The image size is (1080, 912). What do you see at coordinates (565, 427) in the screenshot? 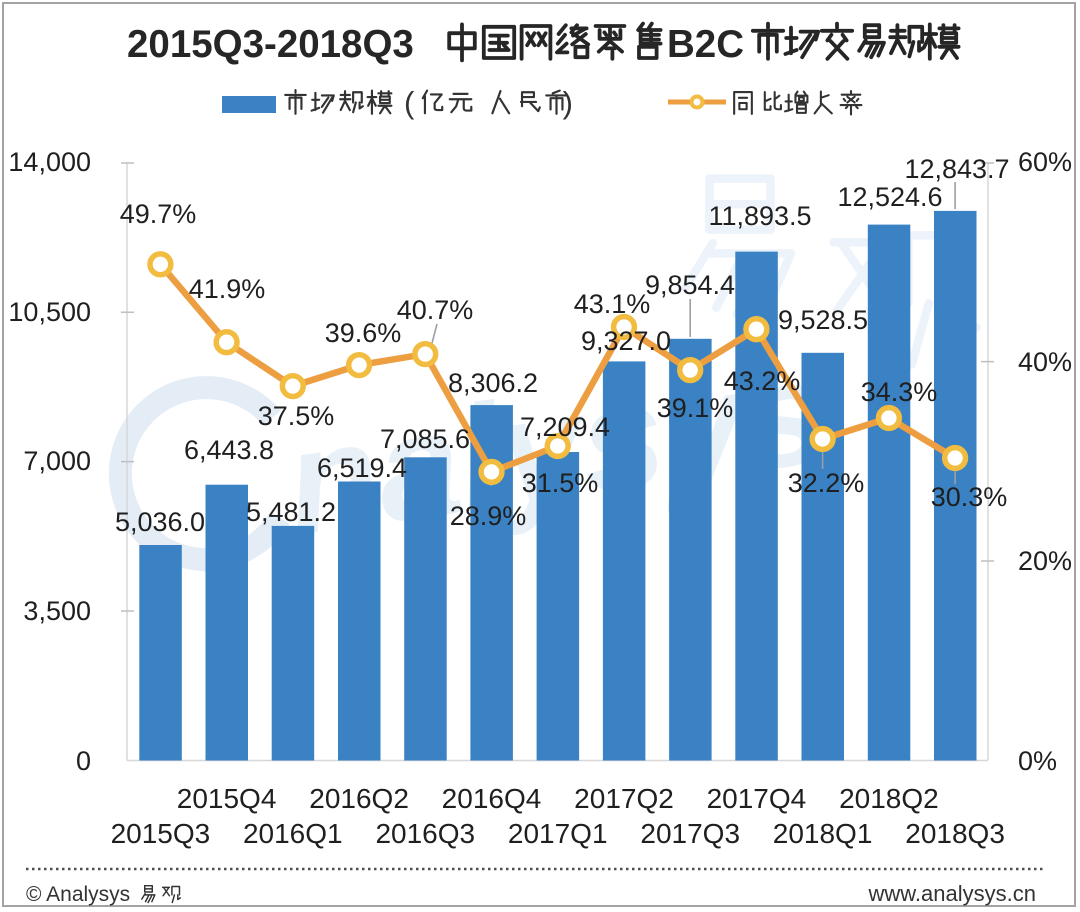
I see `svg-text: 7,209.4` at bounding box center [565, 427].